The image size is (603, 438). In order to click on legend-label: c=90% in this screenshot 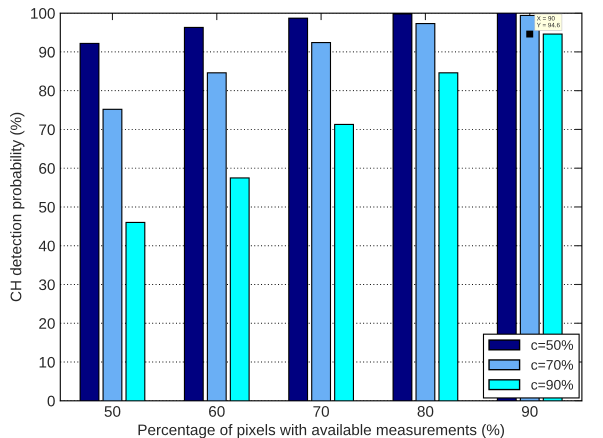, I will do `click(552, 385)`.